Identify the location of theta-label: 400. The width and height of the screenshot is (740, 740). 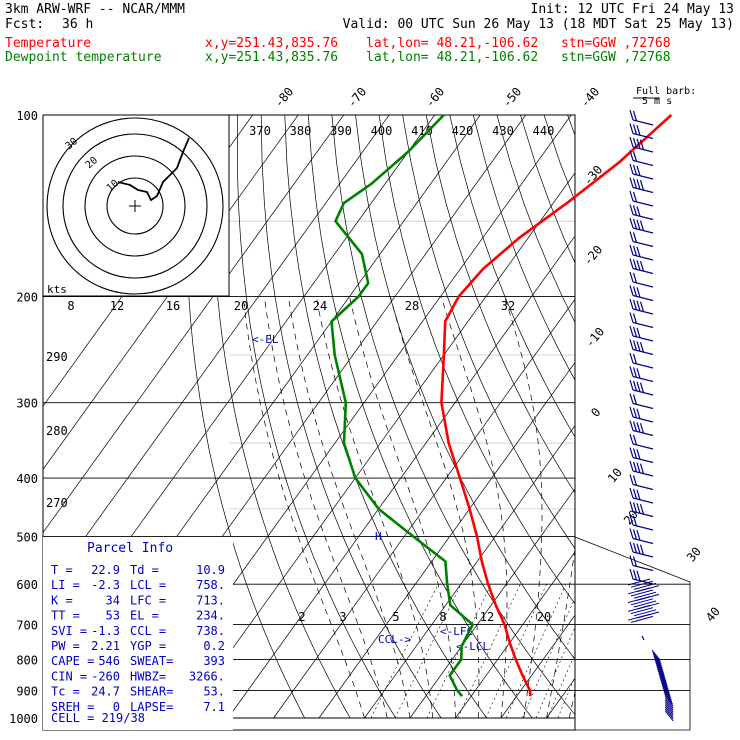
(382, 131).